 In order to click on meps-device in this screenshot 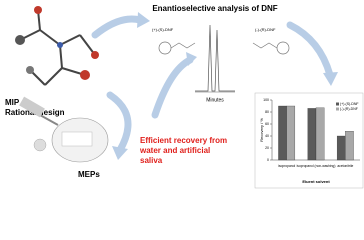, I will do `click(64, 129)`.